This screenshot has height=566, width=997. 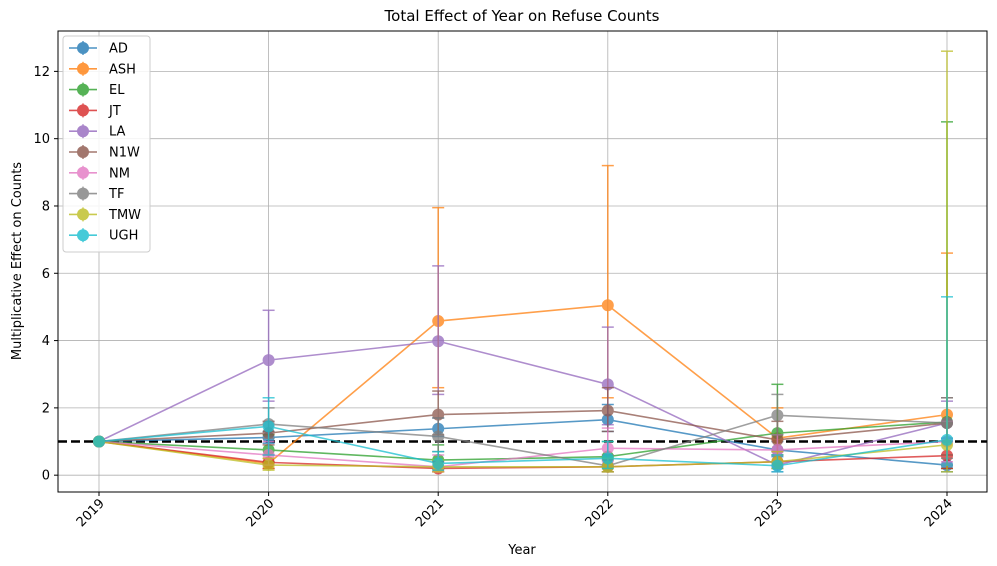 I want to click on legend-item-ash, so click(x=83, y=68).